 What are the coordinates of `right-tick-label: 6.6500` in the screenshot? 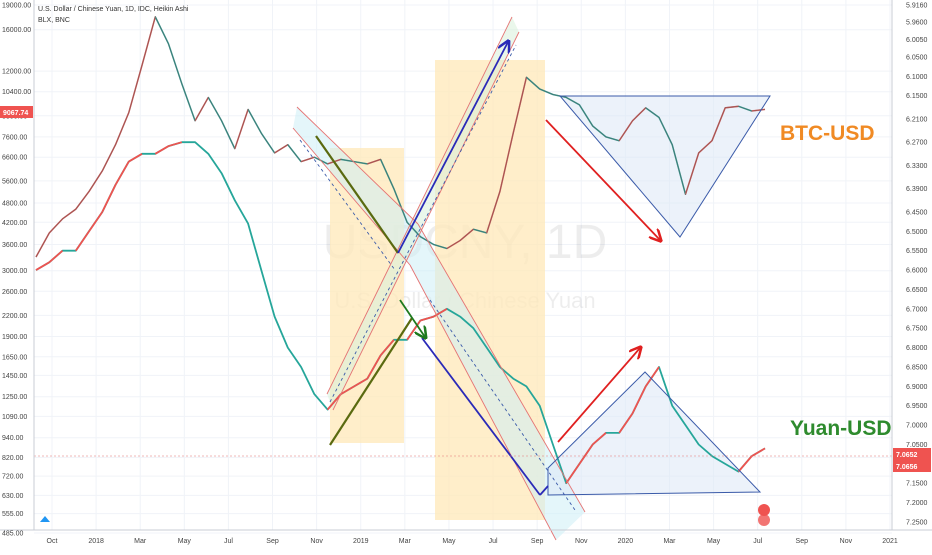 It's located at (917, 290).